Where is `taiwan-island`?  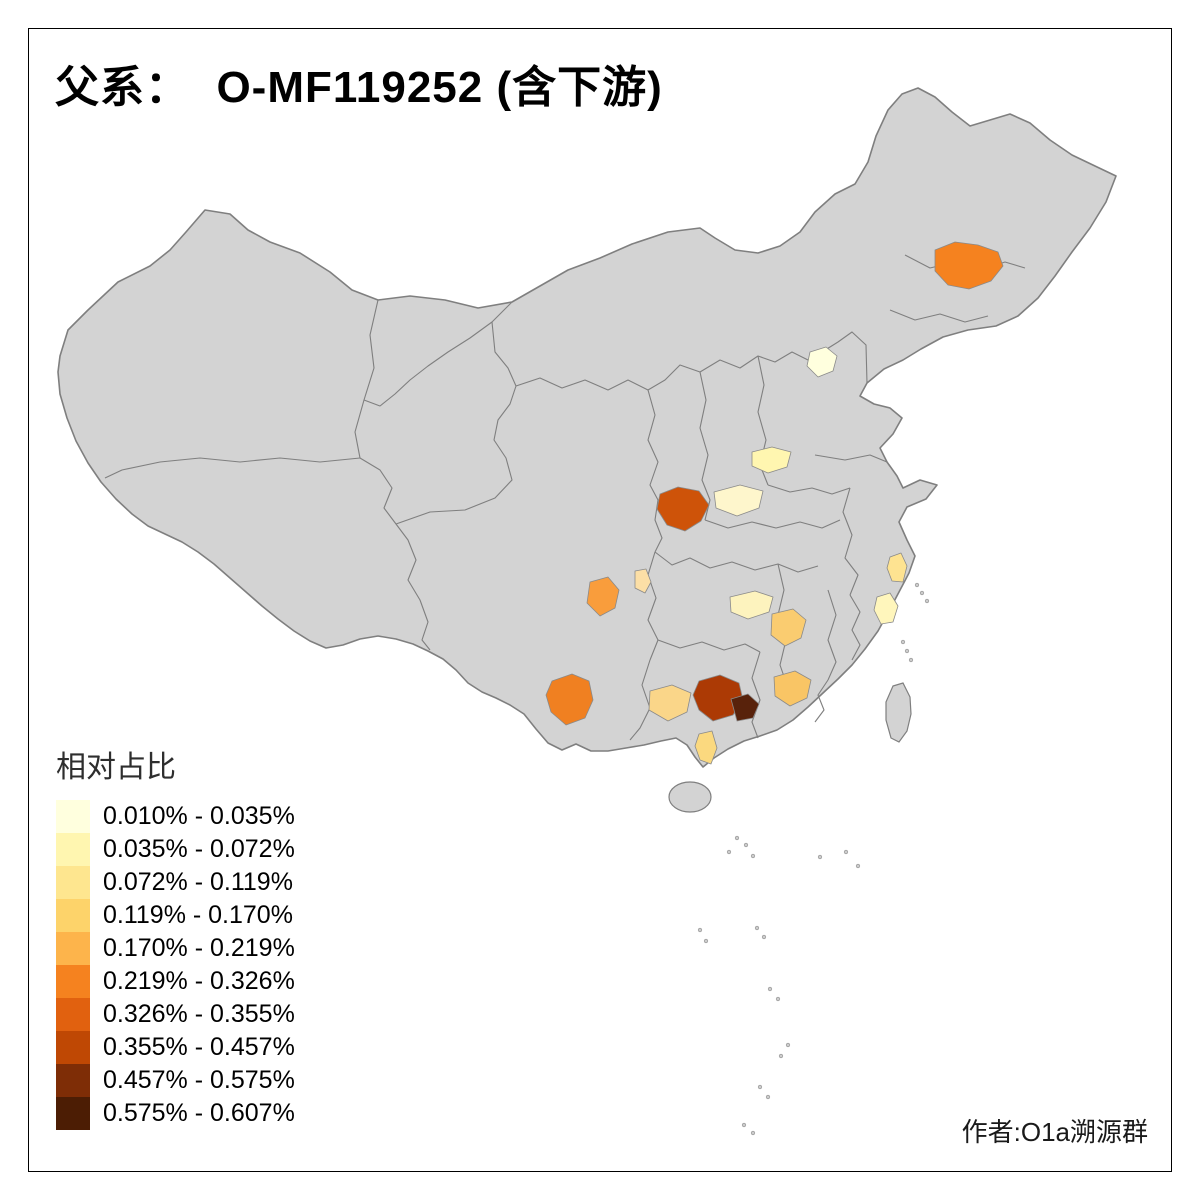 taiwan-island is located at coordinates (898, 712).